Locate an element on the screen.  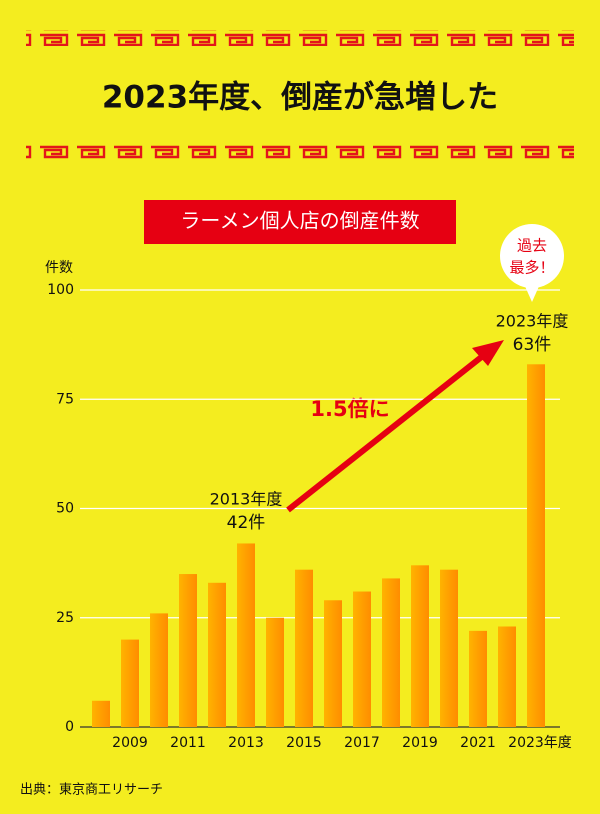
y-tick-label: 75 is located at coordinates (65, 399).